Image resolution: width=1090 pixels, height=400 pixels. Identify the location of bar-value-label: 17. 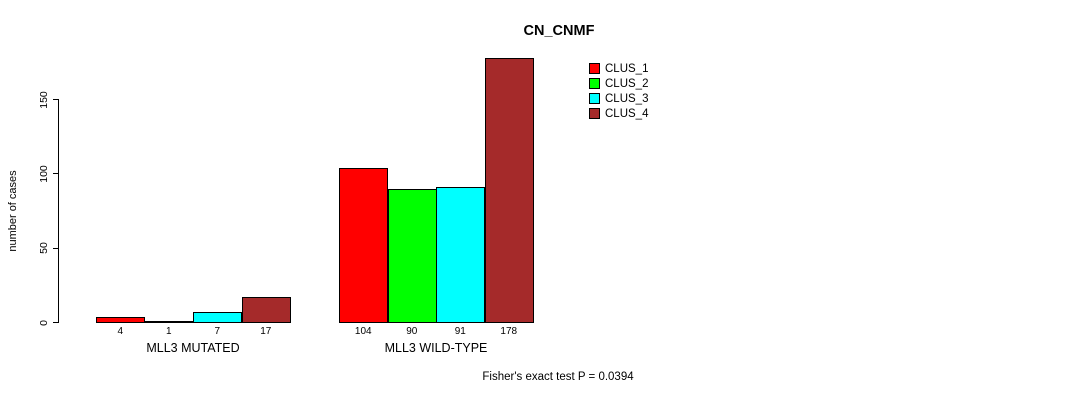
(266, 331).